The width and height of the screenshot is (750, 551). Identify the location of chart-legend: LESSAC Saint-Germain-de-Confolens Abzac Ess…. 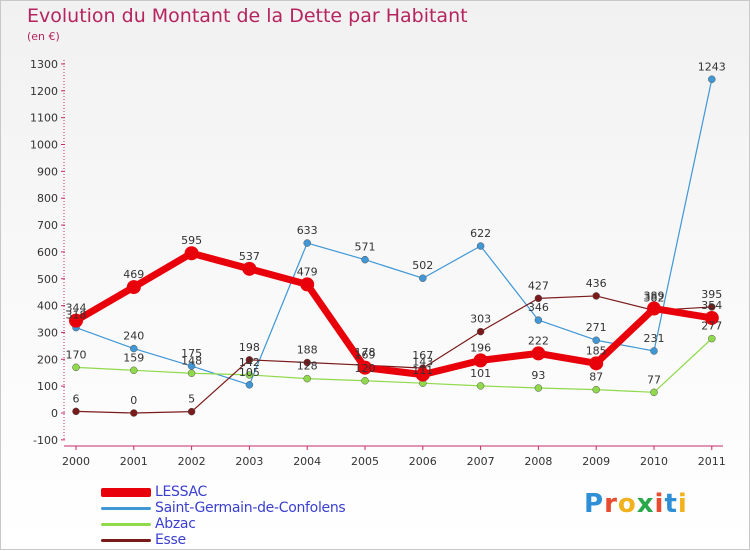
(223, 516).